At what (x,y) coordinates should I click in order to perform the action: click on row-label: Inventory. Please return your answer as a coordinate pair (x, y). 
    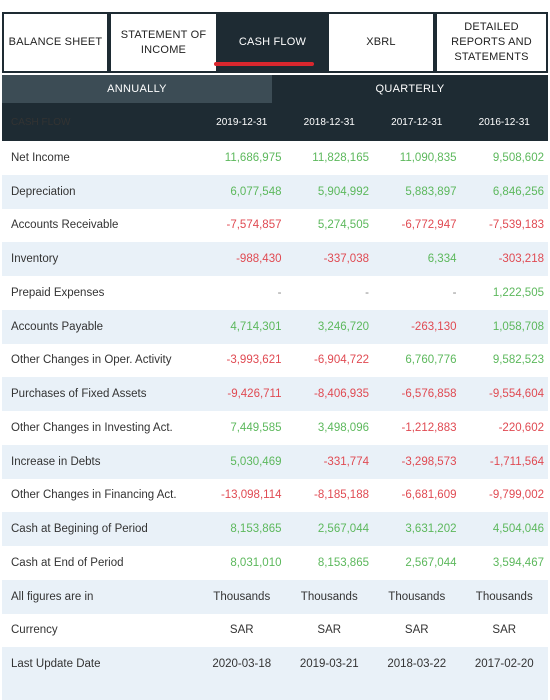
    Looking at the image, I should click on (35, 259).